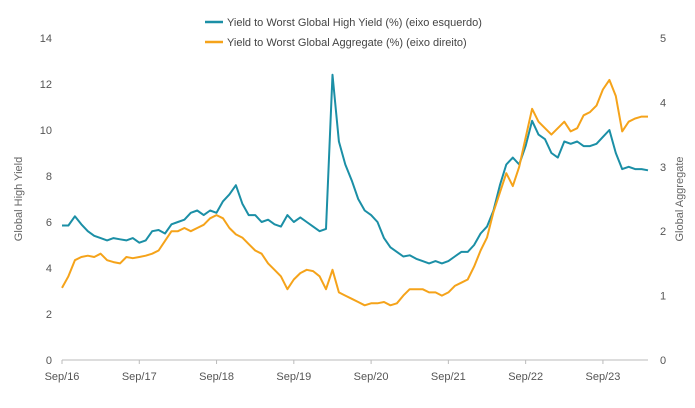 The width and height of the screenshot is (695, 408). What do you see at coordinates (663, 361) in the screenshot?
I see `right-y-tick-label: 0` at bounding box center [663, 361].